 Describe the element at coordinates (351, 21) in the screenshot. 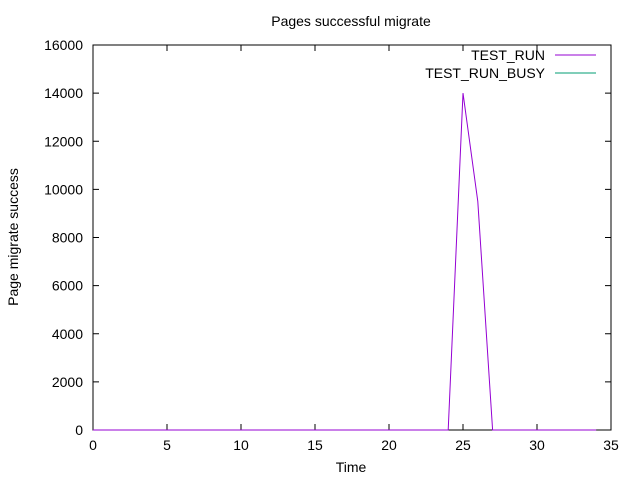

I see `chart-title: Pages successful migrate` at that location.